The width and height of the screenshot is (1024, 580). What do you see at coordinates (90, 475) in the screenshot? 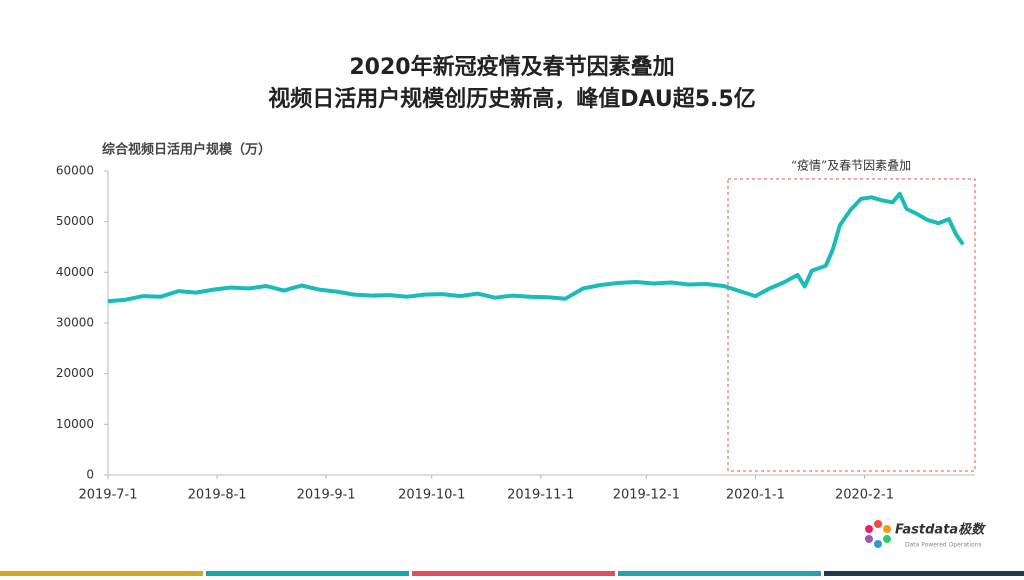
I see `y-tick-label: 0` at bounding box center [90, 475].